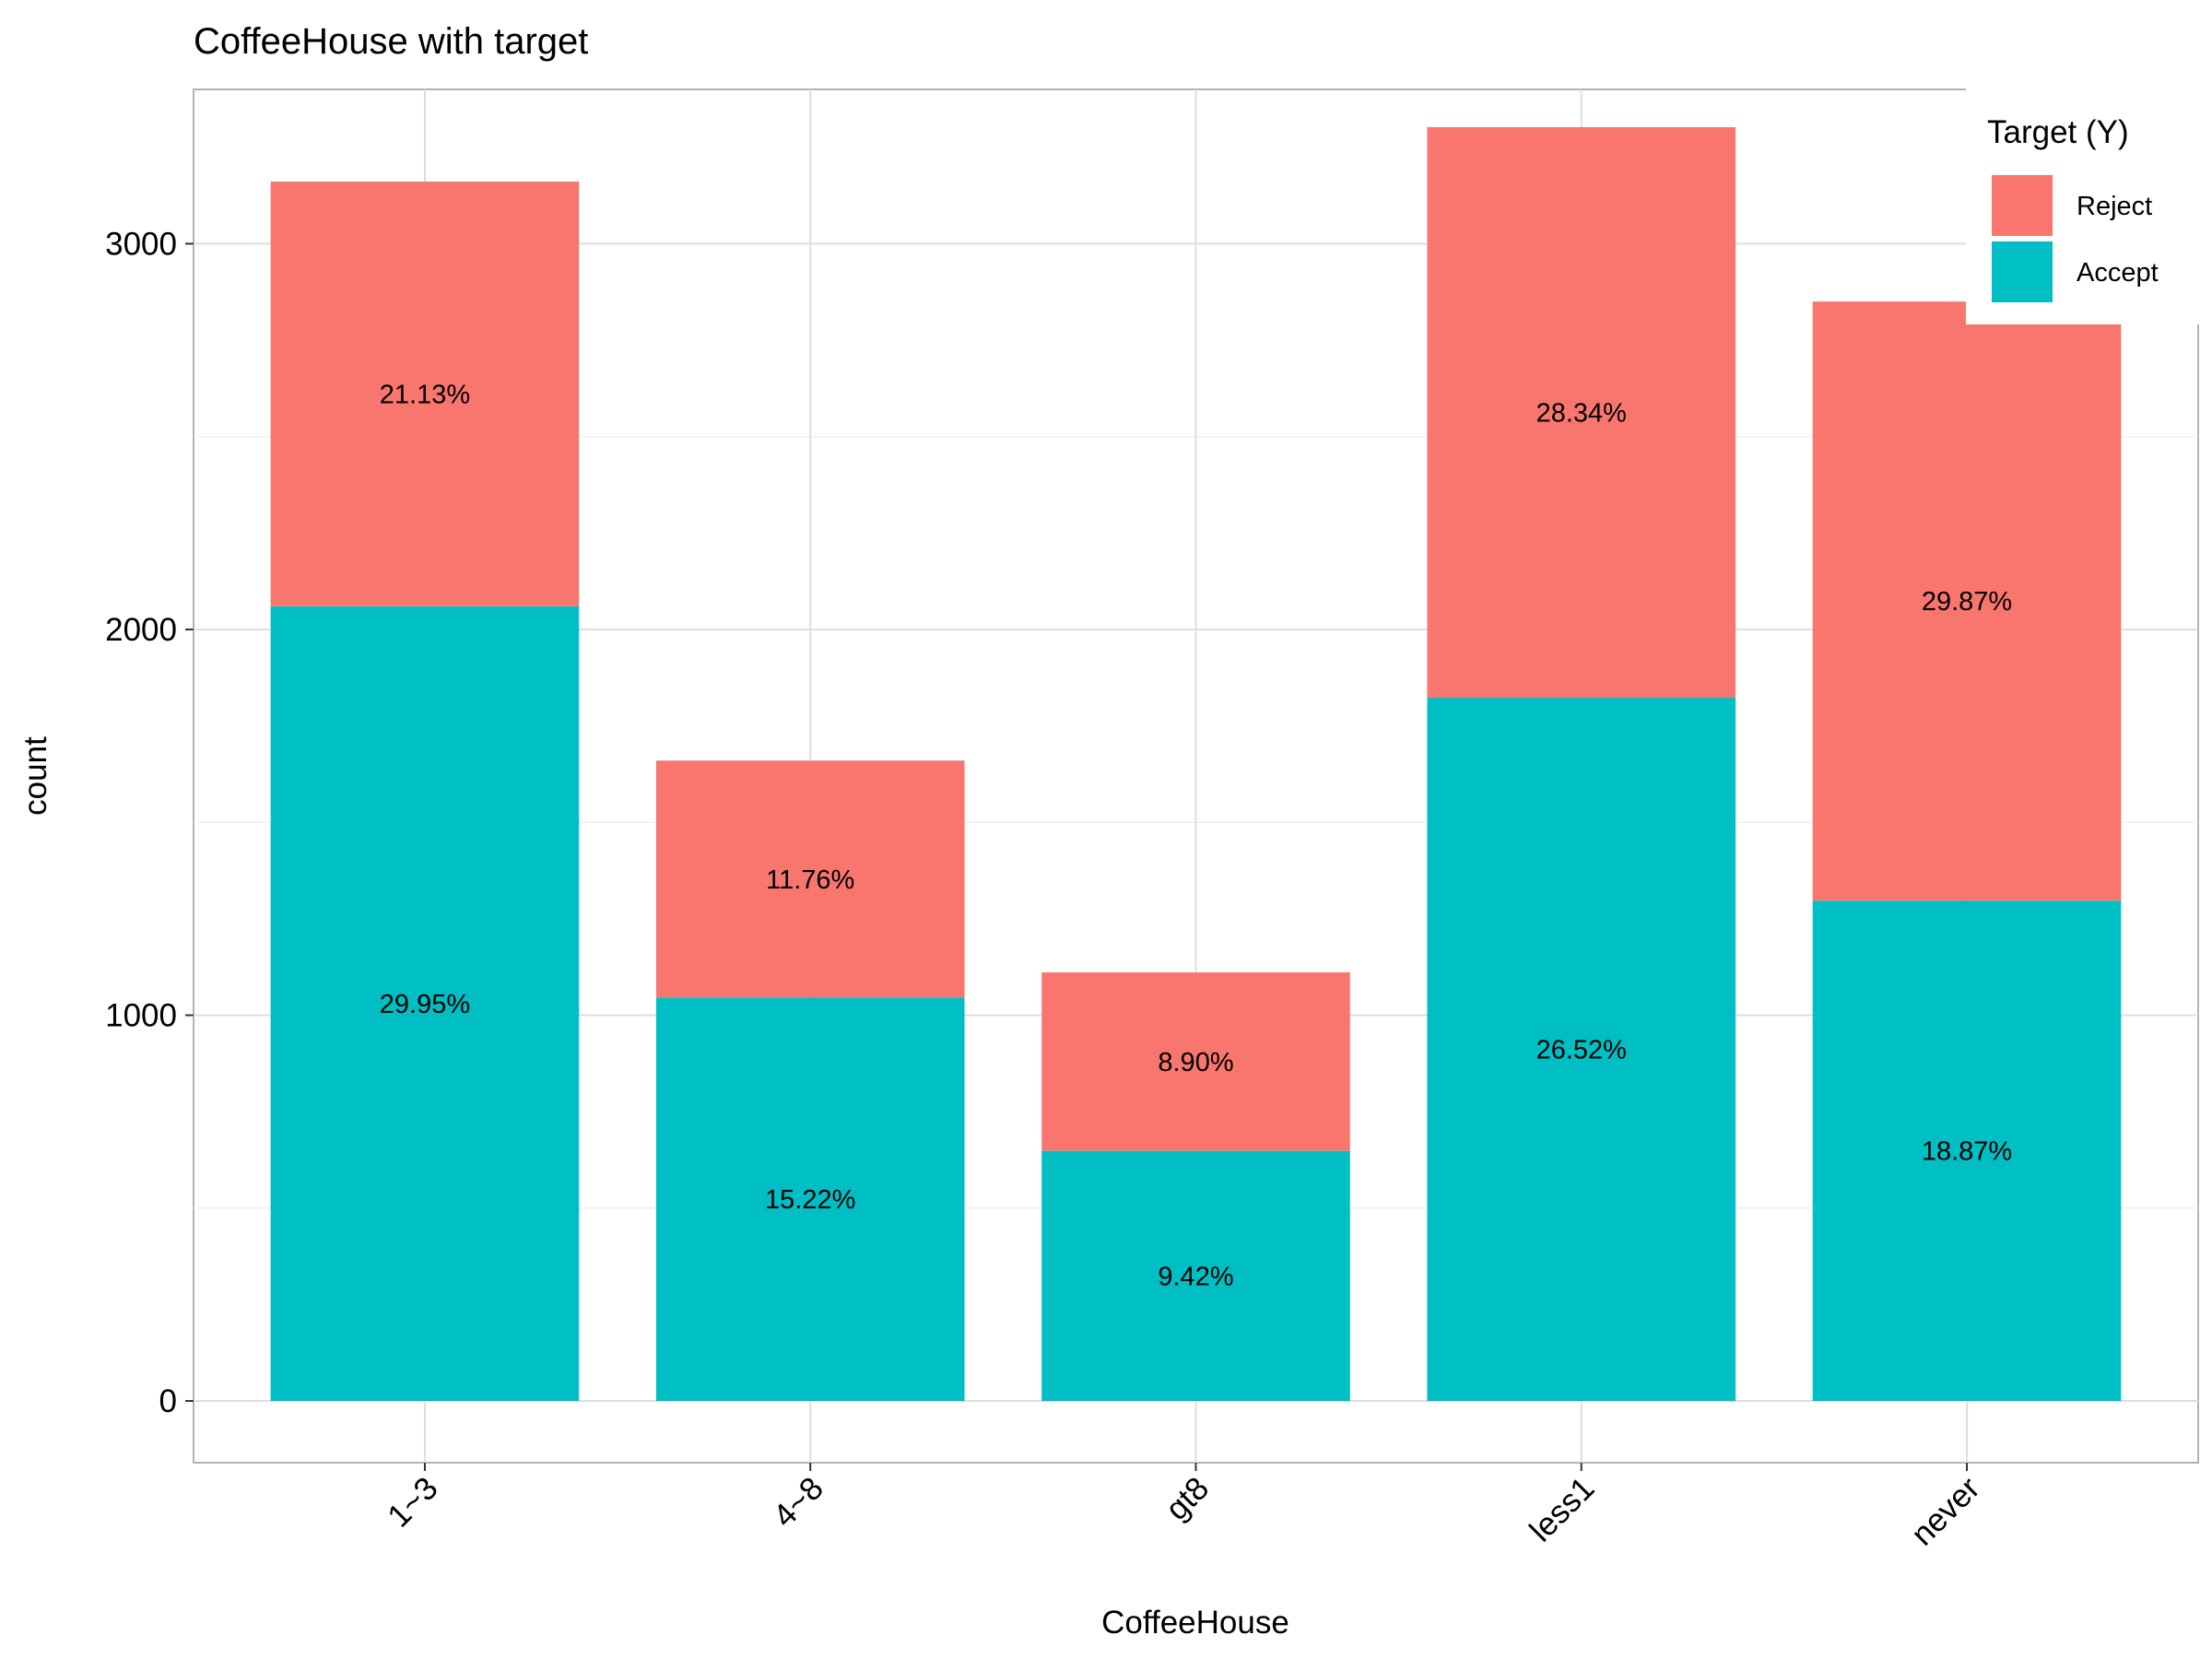  I want to click on x-tick-label: less1, so click(1562, 1509).